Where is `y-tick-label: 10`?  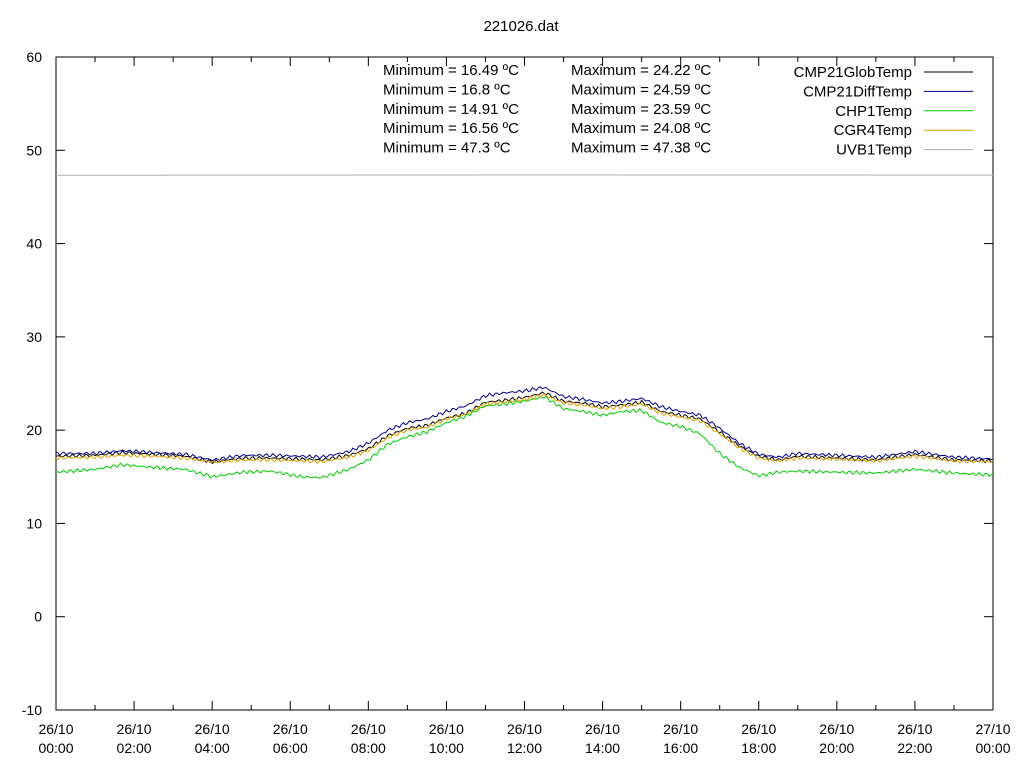 y-tick-label: 10 is located at coordinates (34, 523).